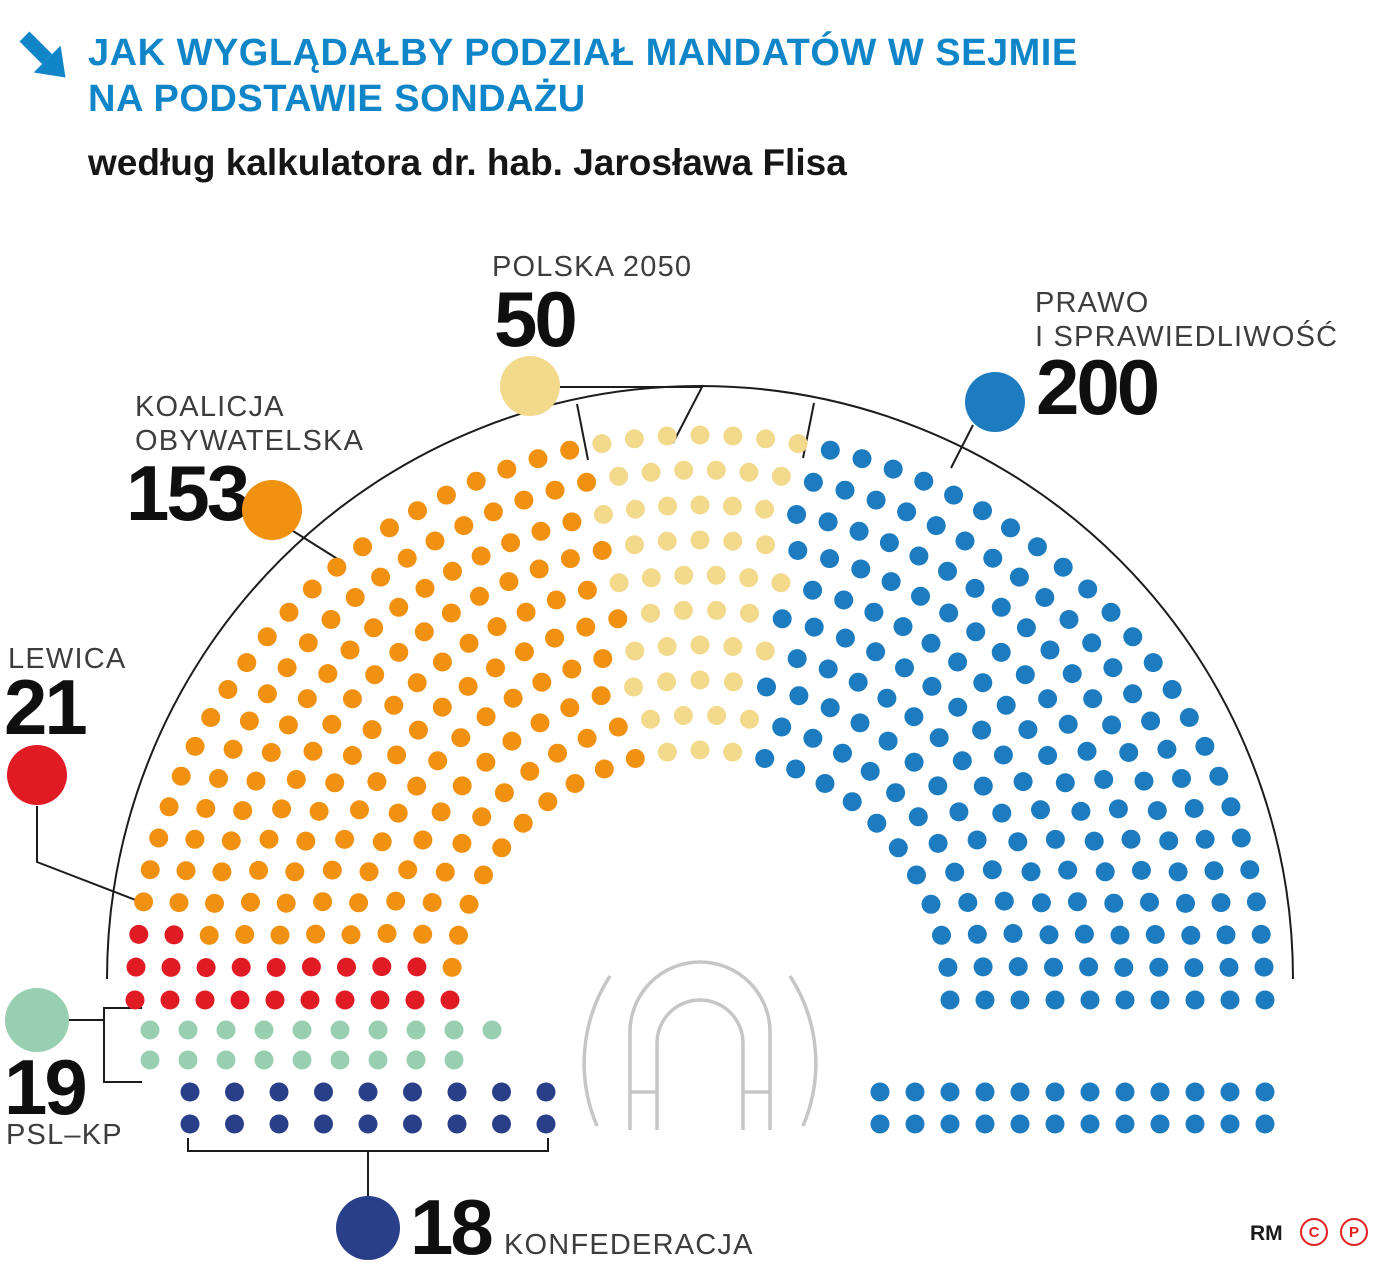 The height and width of the screenshot is (1285, 1400). What do you see at coordinates (210, 407) in the screenshot?
I see `label-ko-name-line1: KOALICJA` at bounding box center [210, 407].